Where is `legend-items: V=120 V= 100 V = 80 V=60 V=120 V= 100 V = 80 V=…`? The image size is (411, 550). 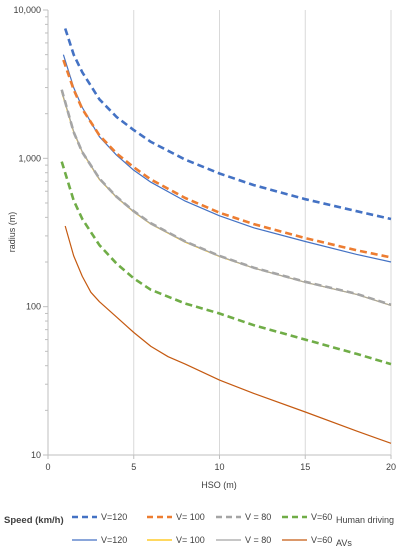 legend-items: V=120 V= 100 V = 80 V=60 V=120 V= 100 V = 80 V=… is located at coordinates (202, 528).